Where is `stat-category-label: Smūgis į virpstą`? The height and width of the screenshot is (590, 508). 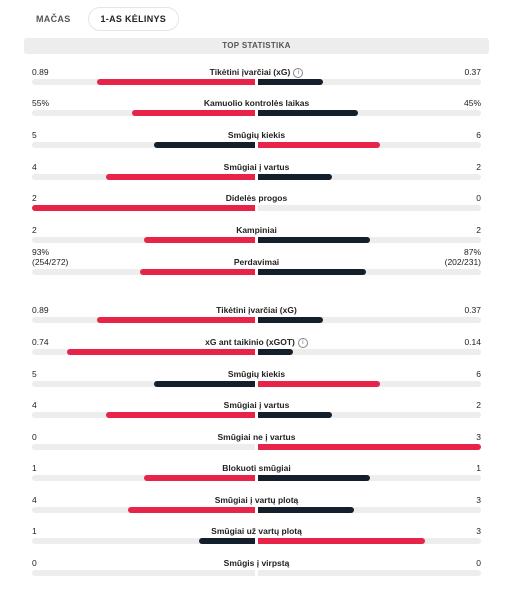
stat-category-label: Smūgis į virpstą is located at coordinates (256, 563).